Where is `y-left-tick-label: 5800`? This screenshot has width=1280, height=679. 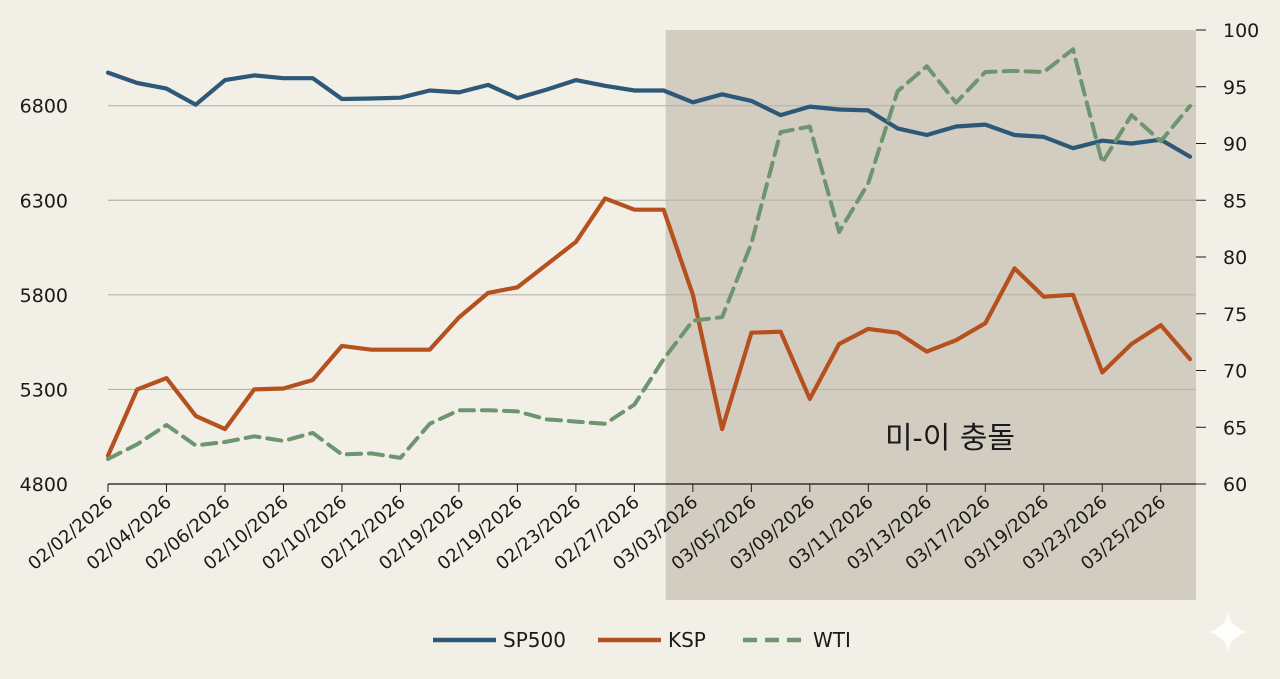
y-left-tick-label: 5800 is located at coordinates (44, 296).